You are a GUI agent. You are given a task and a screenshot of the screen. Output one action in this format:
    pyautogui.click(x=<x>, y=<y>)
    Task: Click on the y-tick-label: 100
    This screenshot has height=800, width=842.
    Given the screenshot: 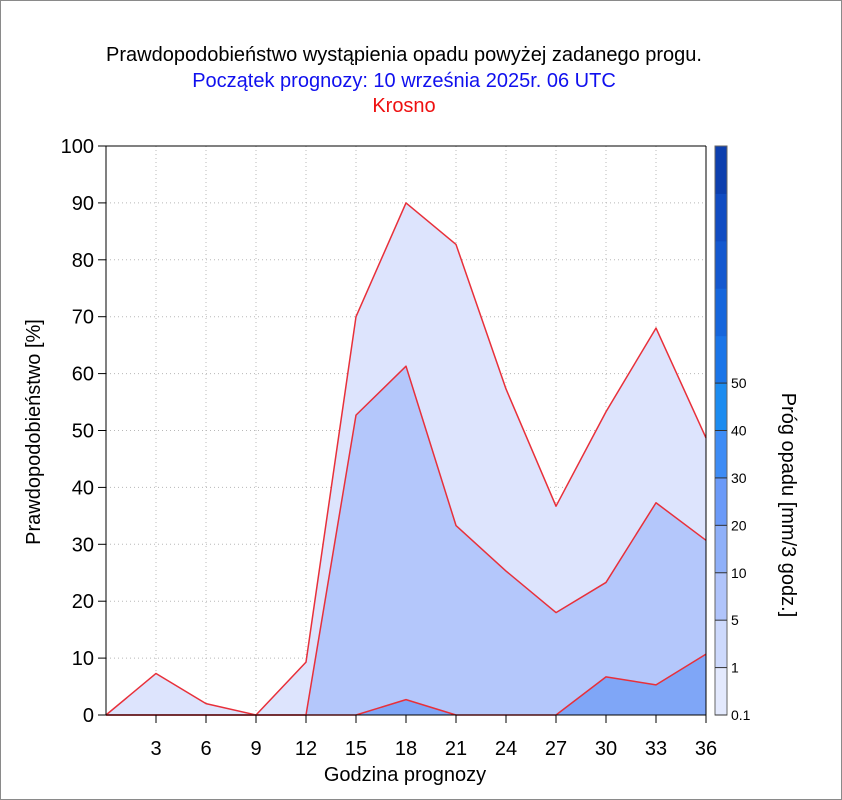 What is the action you would take?
    pyautogui.click(x=77, y=147)
    